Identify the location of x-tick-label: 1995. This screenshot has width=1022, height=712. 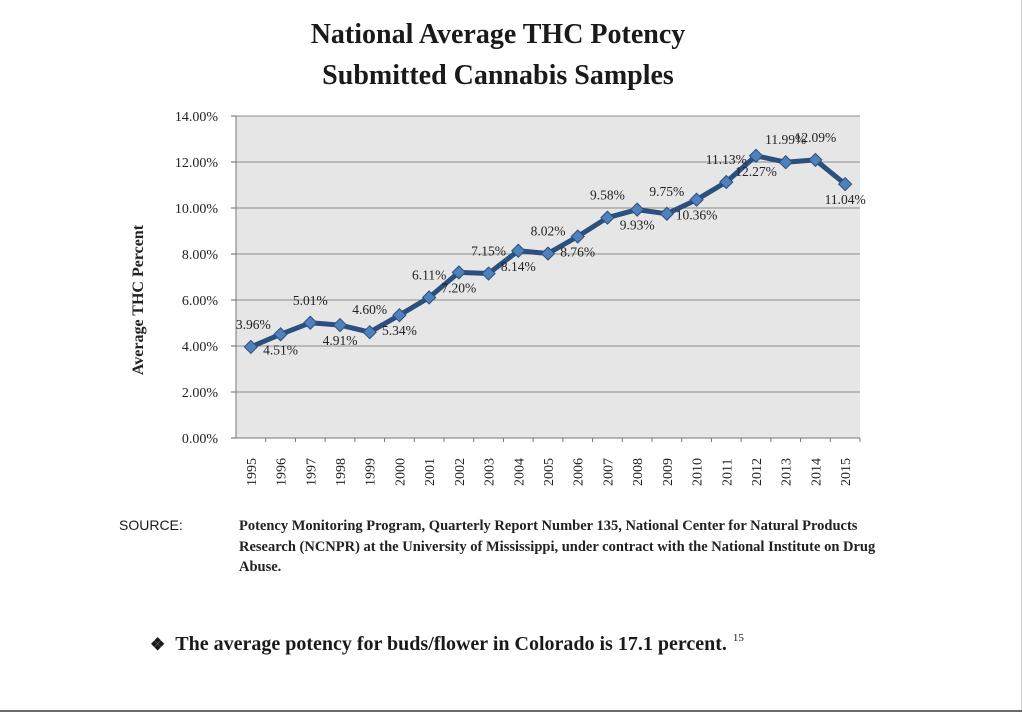
(252, 472).